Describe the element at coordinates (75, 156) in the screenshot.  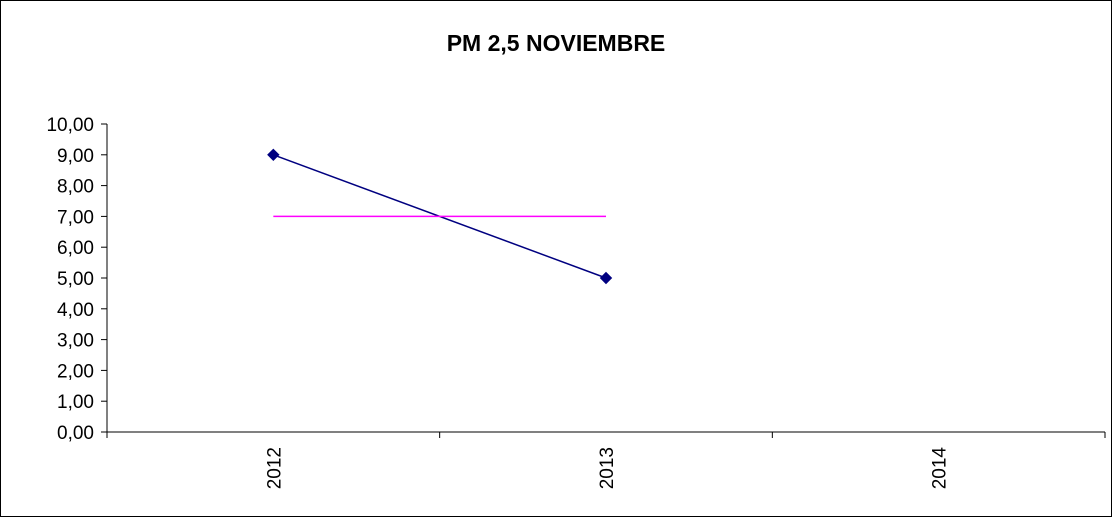
I see `y-tick-label: 9,00` at that location.